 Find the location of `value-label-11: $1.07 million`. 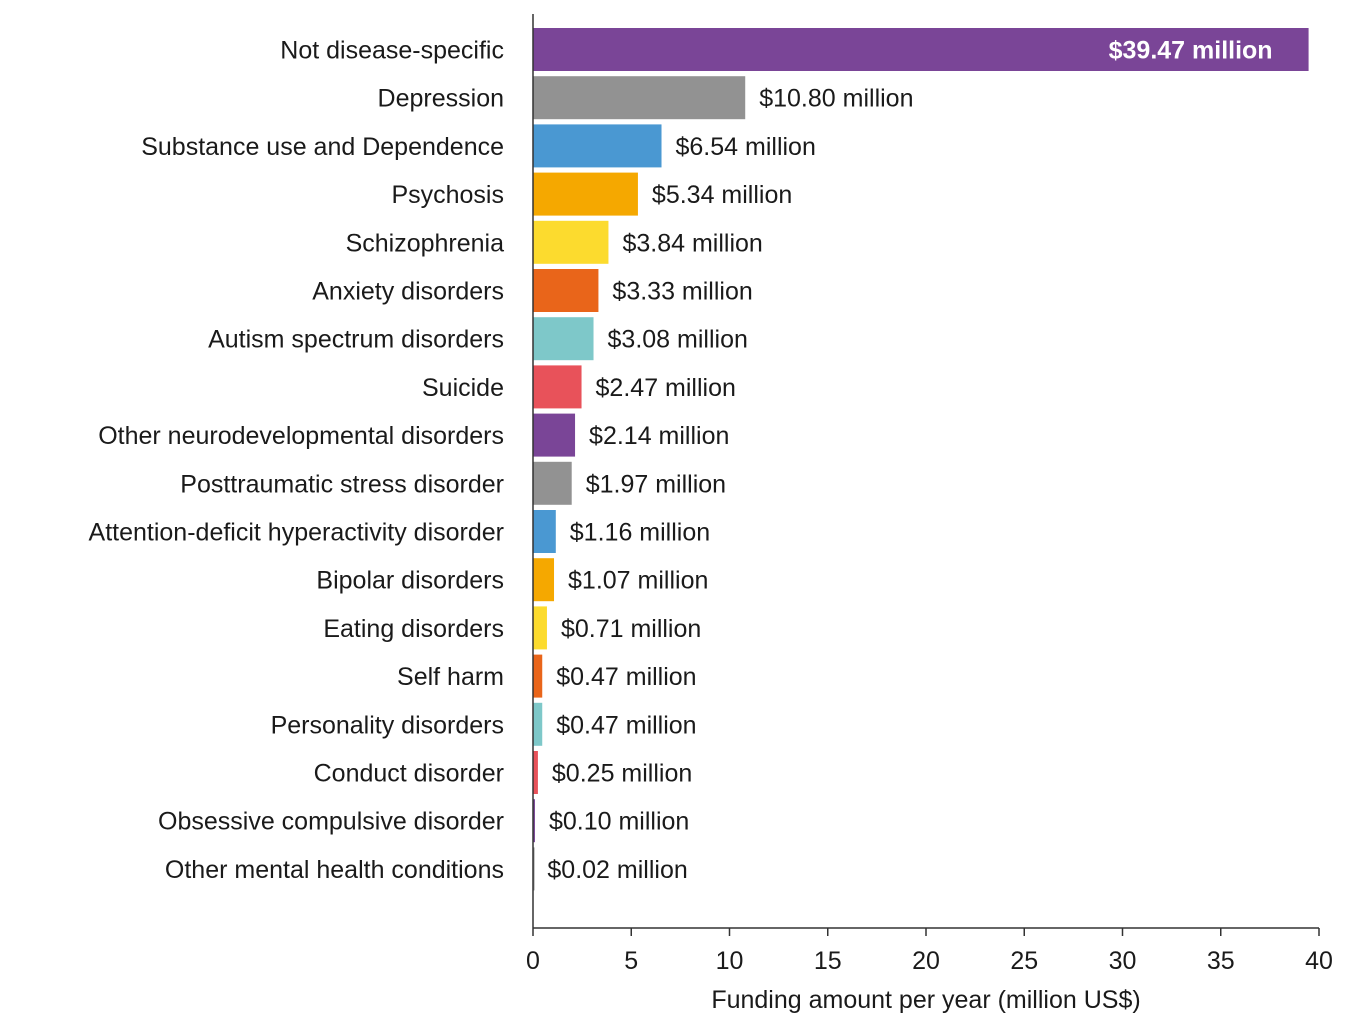

value-label-11: $1.07 million is located at coordinates (638, 581).